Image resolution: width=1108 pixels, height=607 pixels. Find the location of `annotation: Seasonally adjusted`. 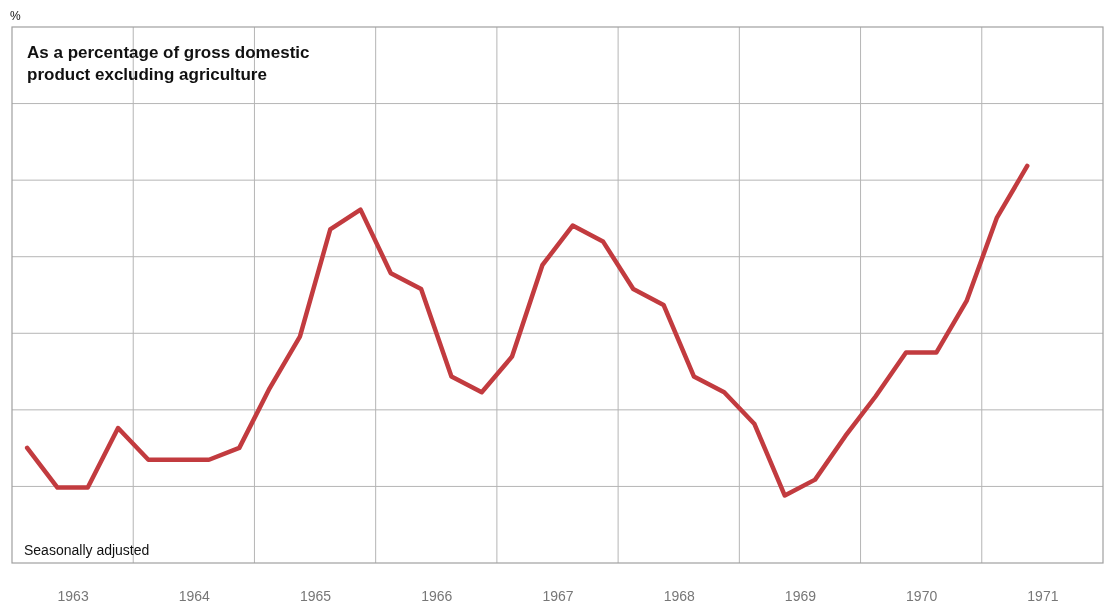

annotation: Seasonally adjusted is located at coordinates (87, 550).